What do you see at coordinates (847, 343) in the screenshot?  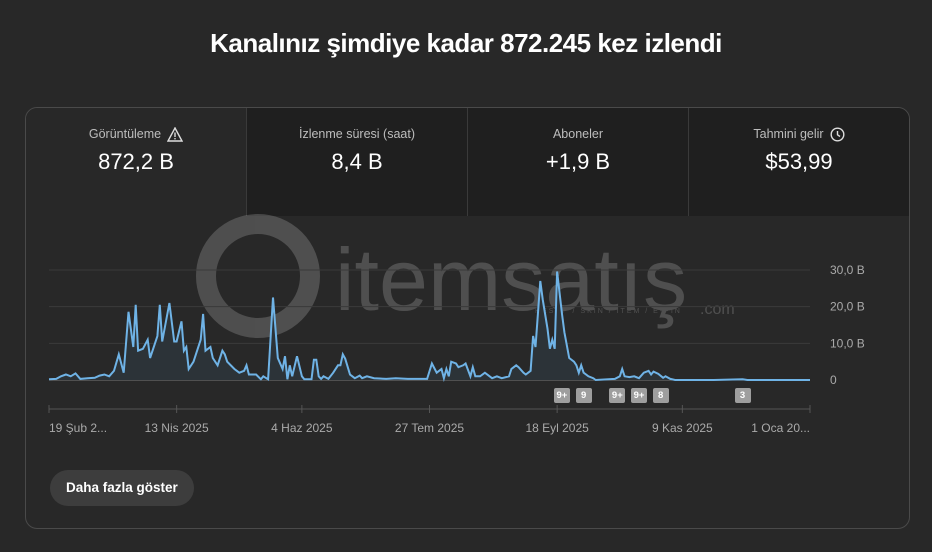 I see `y-tick-label: 10,0 B` at bounding box center [847, 343].